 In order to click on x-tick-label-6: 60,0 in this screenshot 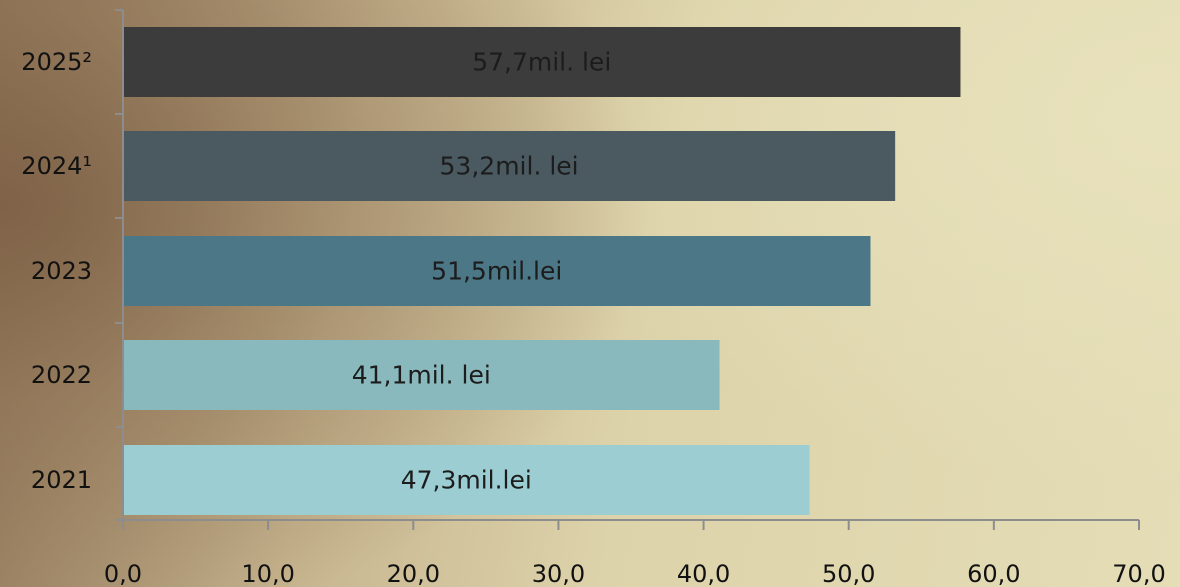, I will do `click(993, 573)`.